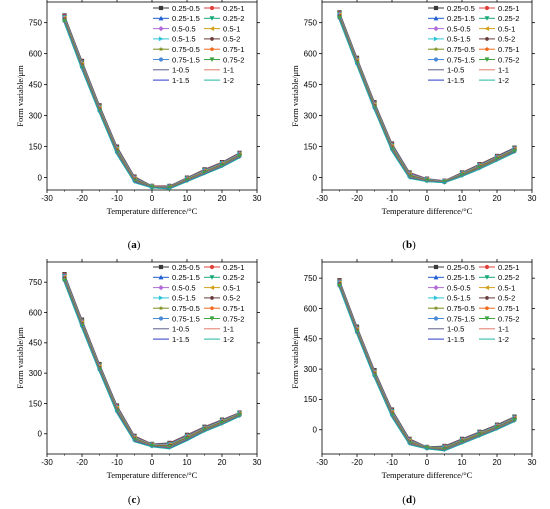  What do you see at coordinates (357, 198) in the screenshot?
I see `x-tick-label: -20` at bounding box center [357, 198].